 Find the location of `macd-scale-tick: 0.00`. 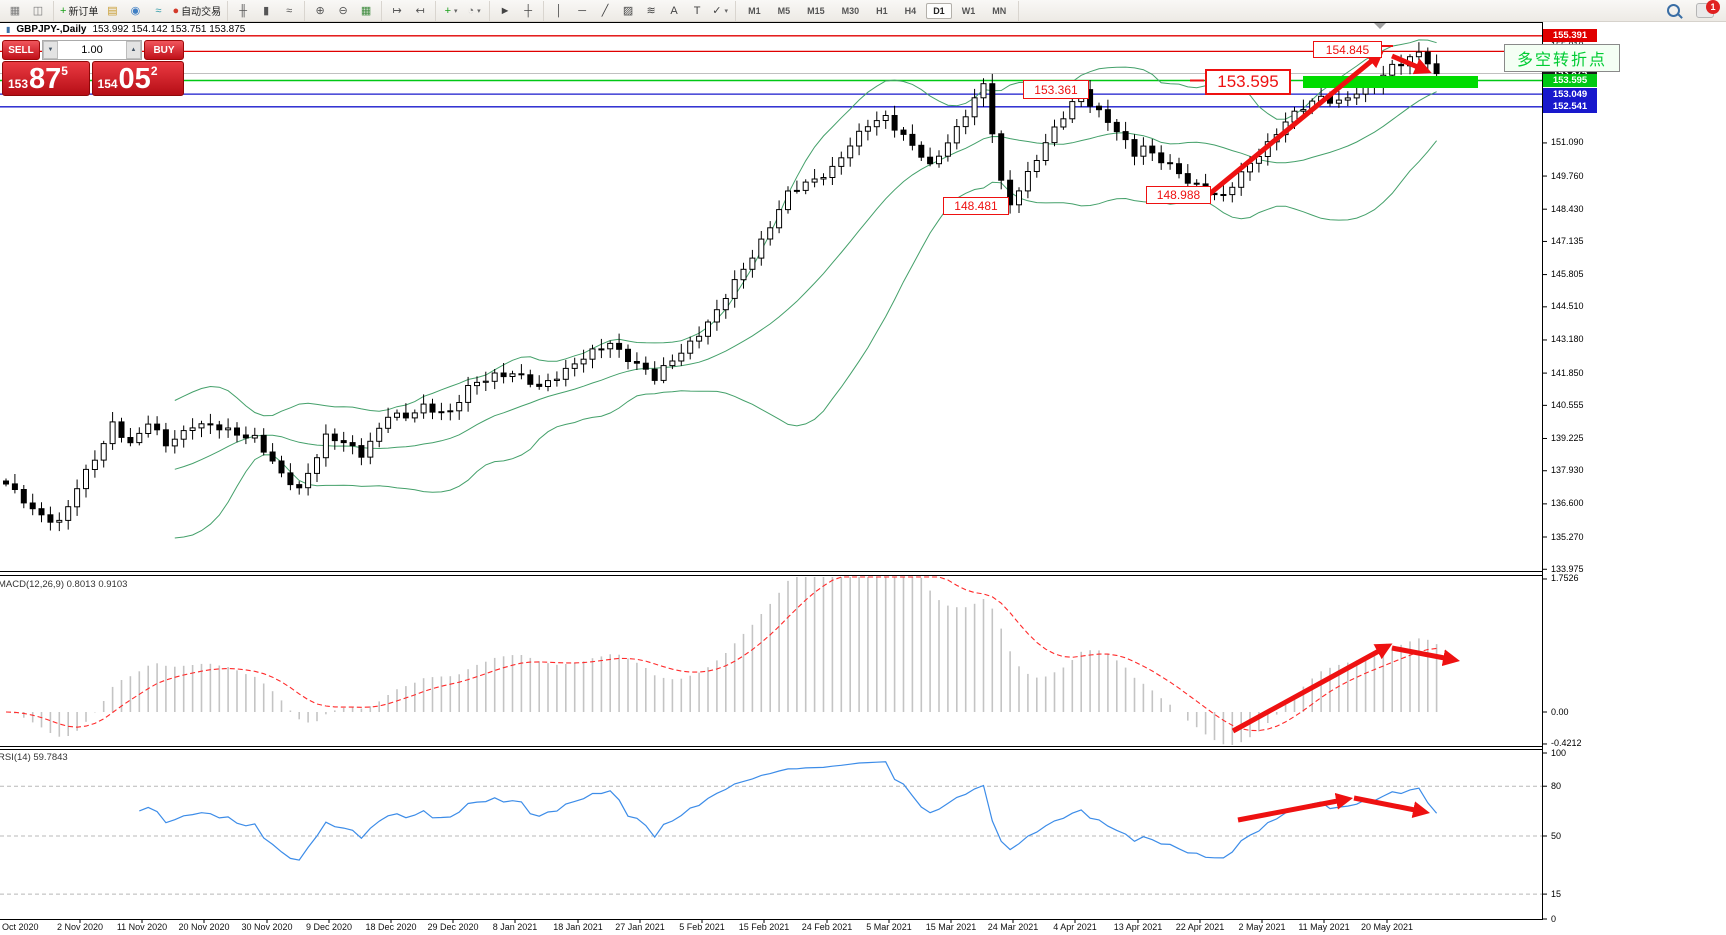

macd-scale-tick: 0.00 is located at coordinates (1560, 711).